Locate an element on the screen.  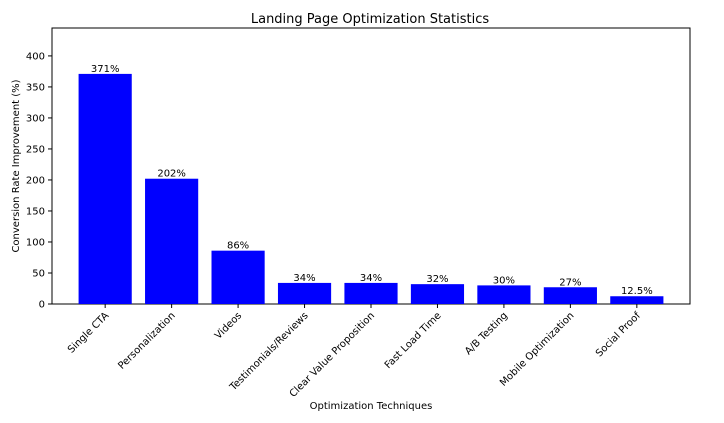
x-tick-label: Videos is located at coordinates (228, 325).